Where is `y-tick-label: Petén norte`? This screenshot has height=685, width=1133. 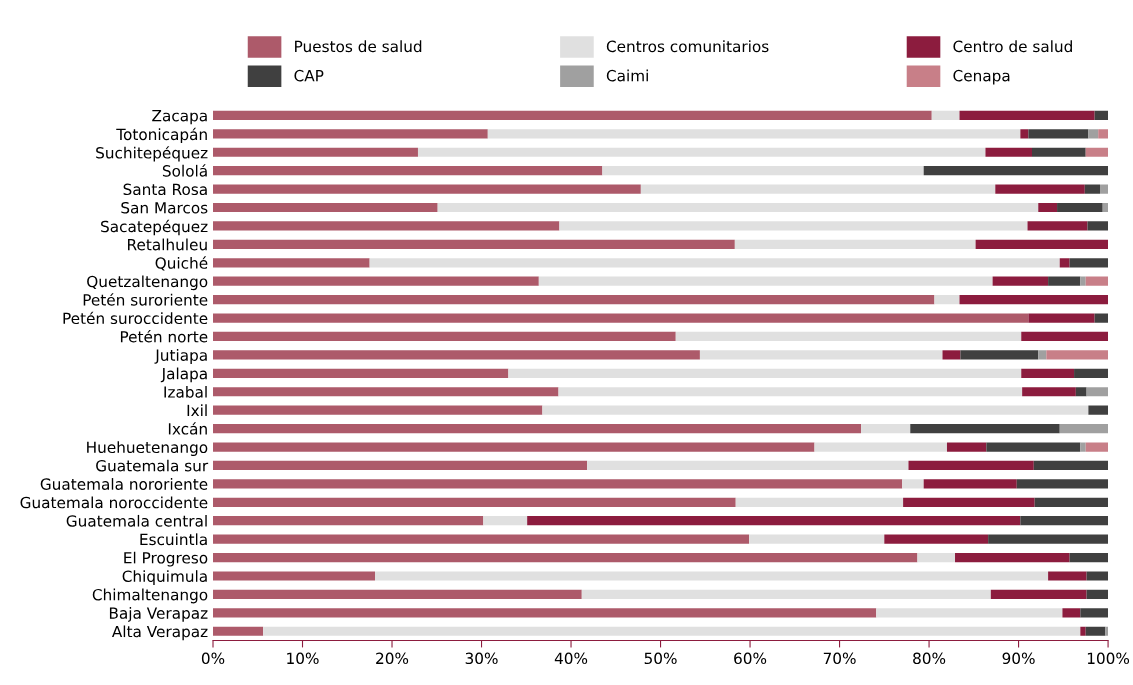 y-tick-label: Petén norte is located at coordinates (164, 336).